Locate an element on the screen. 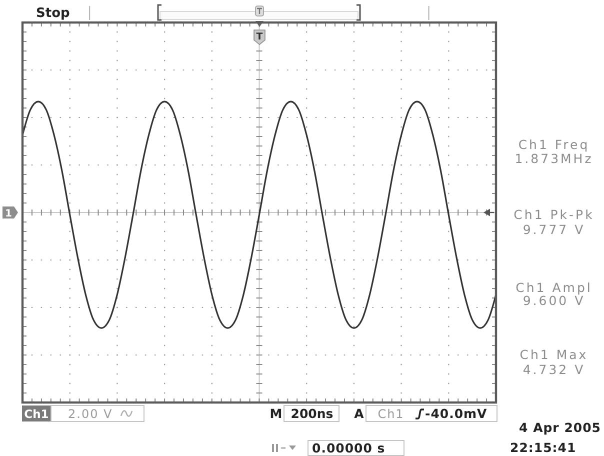 Image resolution: width=604 pixels, height=456 pixels. text: 2.00 V is located at coordinates (90, 414).